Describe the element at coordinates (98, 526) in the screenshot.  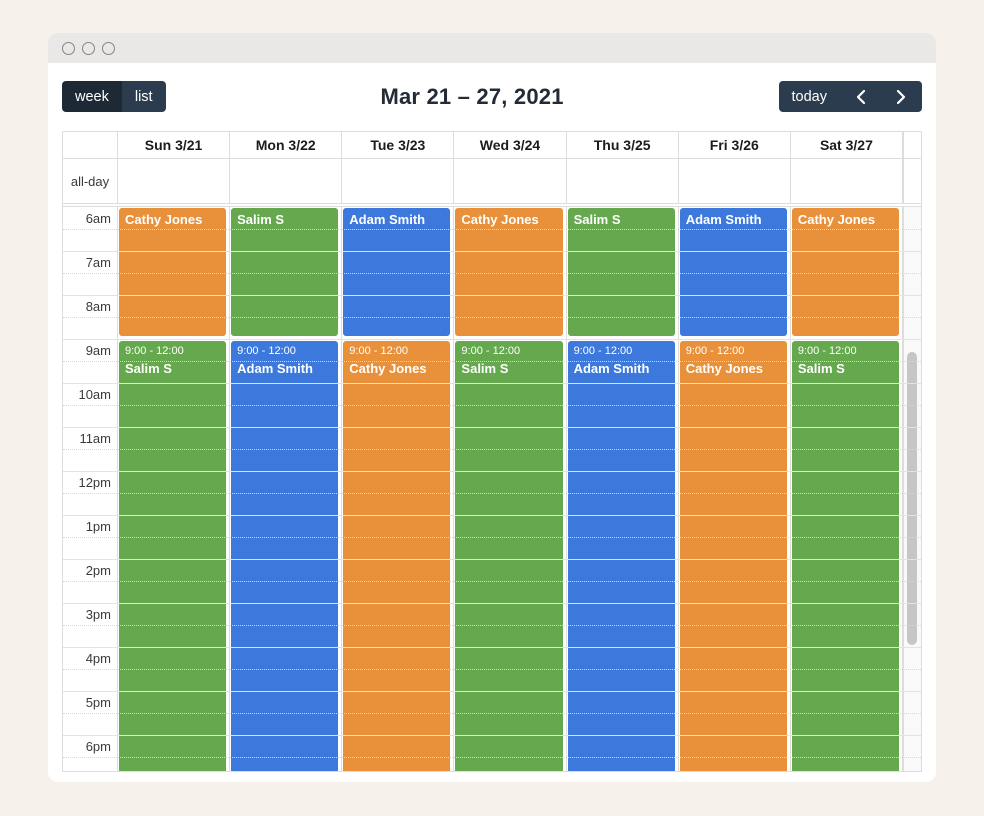
I see `time-axis-label: 1pm` at that location.